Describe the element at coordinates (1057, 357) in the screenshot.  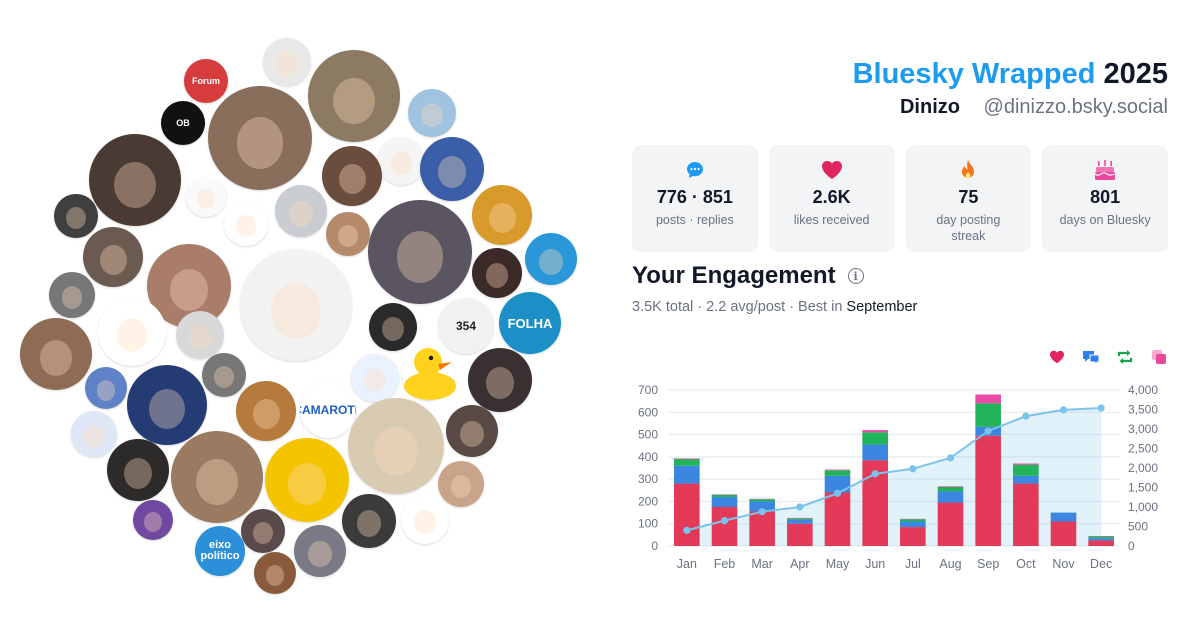
I see `heart-icon` at that location.